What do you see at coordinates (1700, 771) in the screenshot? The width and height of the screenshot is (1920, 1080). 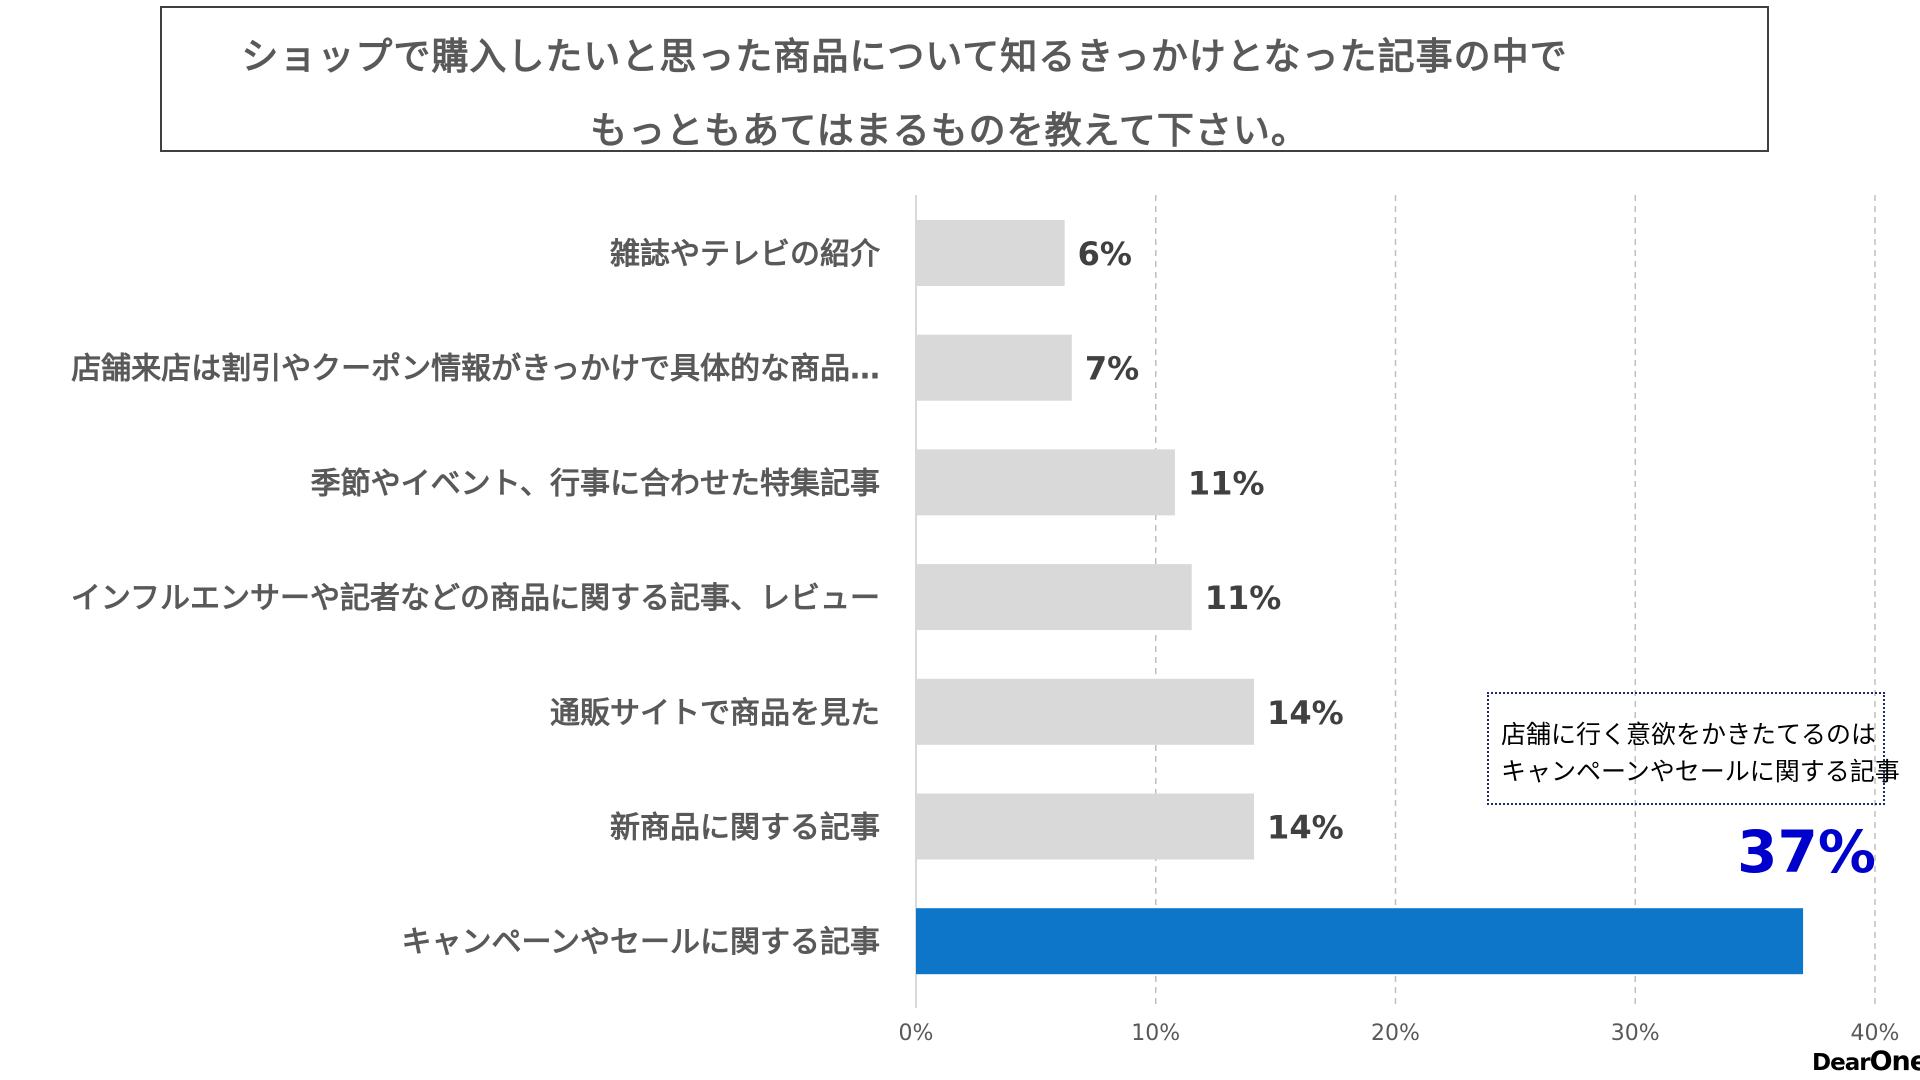 I see `callout-line-2: キャンペーンやセールに関する記事` at bounding box center [1700, 771].